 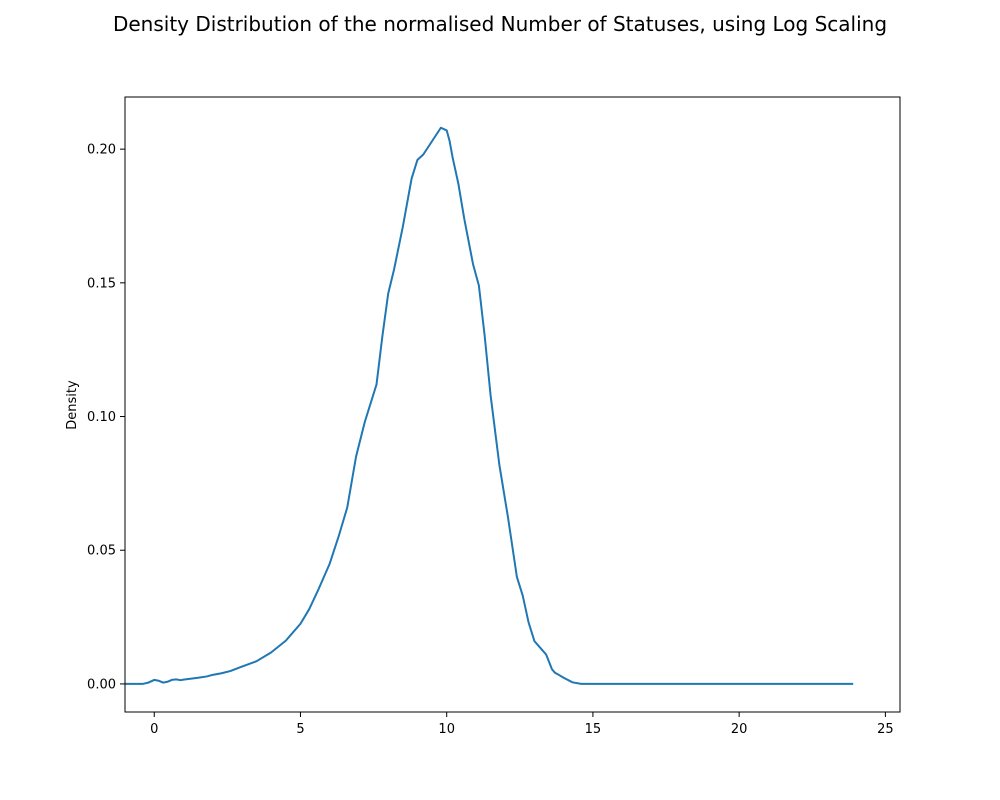 I want to click on x-tick-label: 10, so click(x=446, y=729).